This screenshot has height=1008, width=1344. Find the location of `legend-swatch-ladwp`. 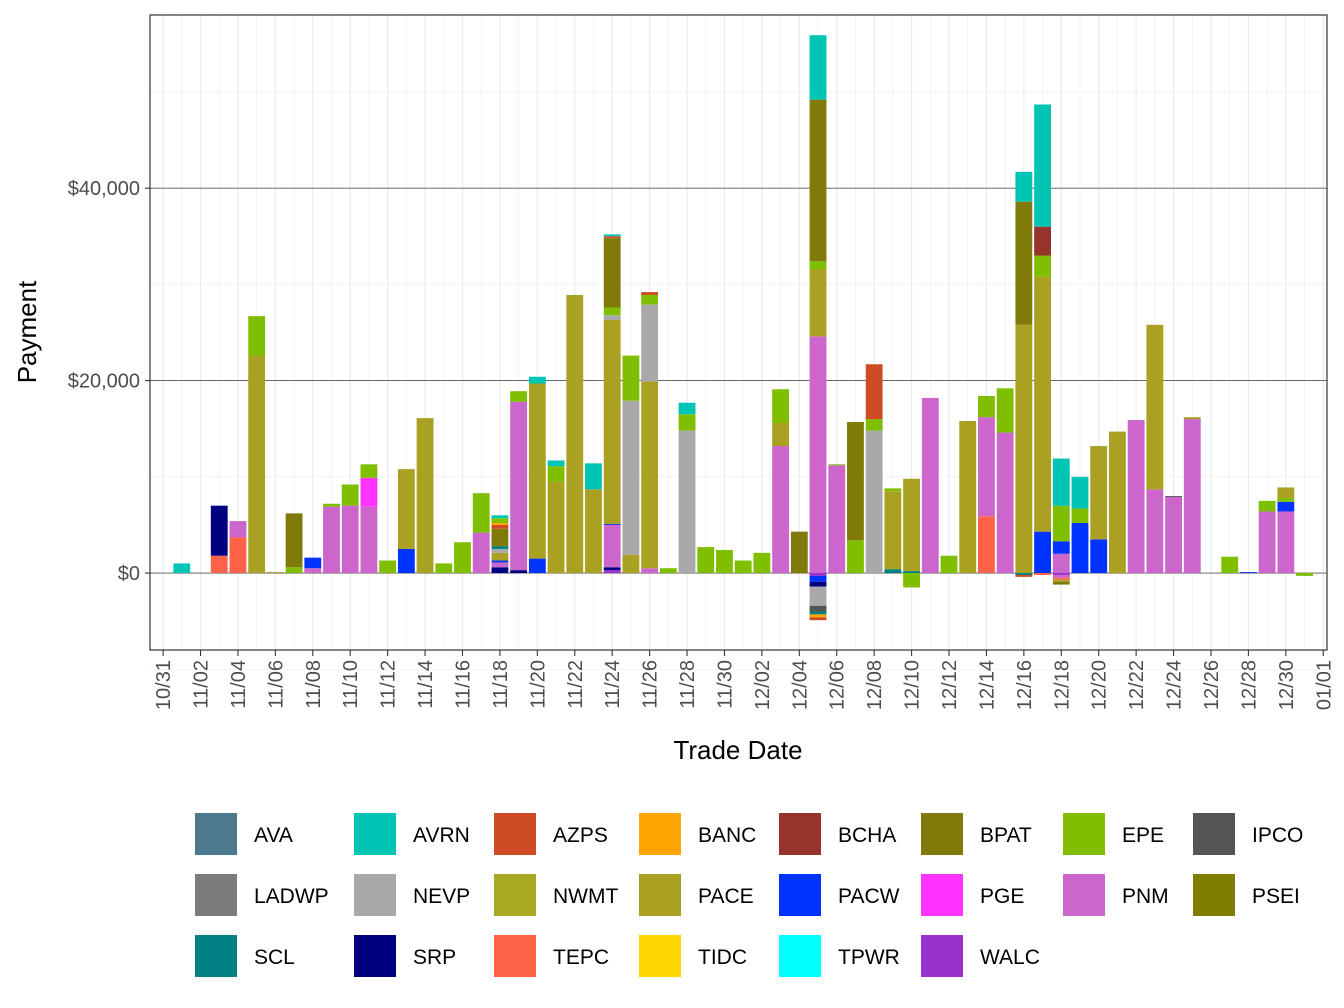

legend-swatch-ladwp is located at coordinates (216, 895).